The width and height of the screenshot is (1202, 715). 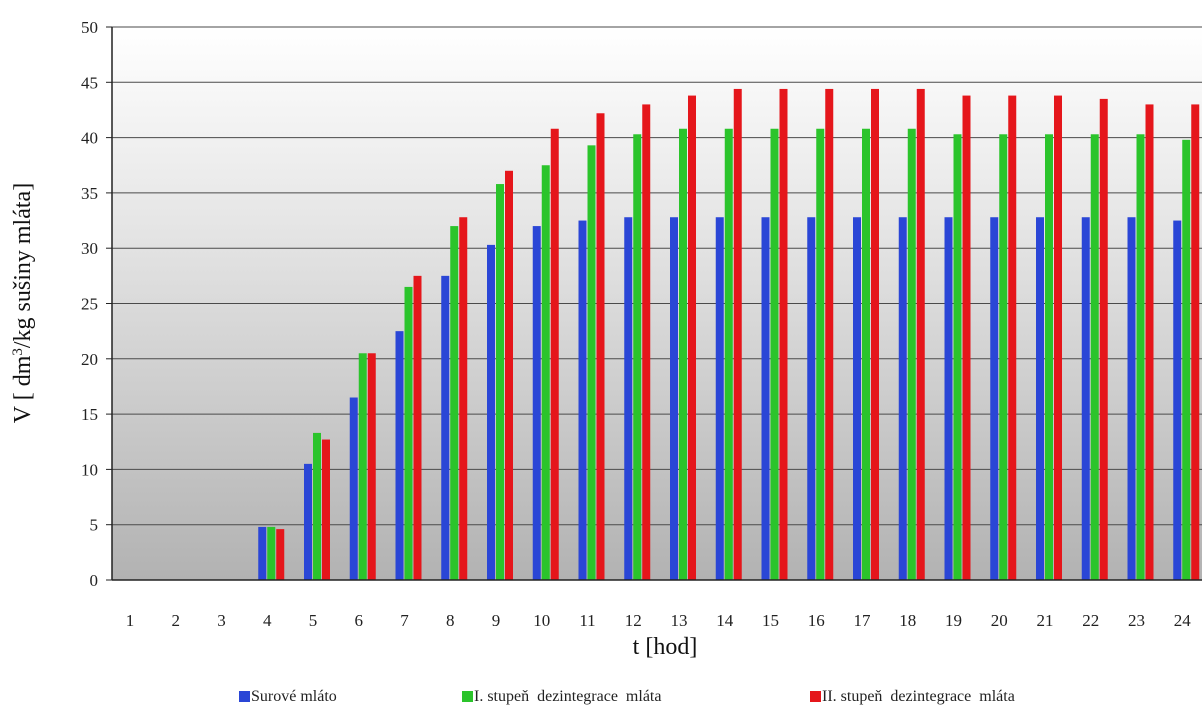 What do you see at coordinates (89, 27) in the screenshot?
I see `y-tick-label: 50` at bounding box center [89, 27].